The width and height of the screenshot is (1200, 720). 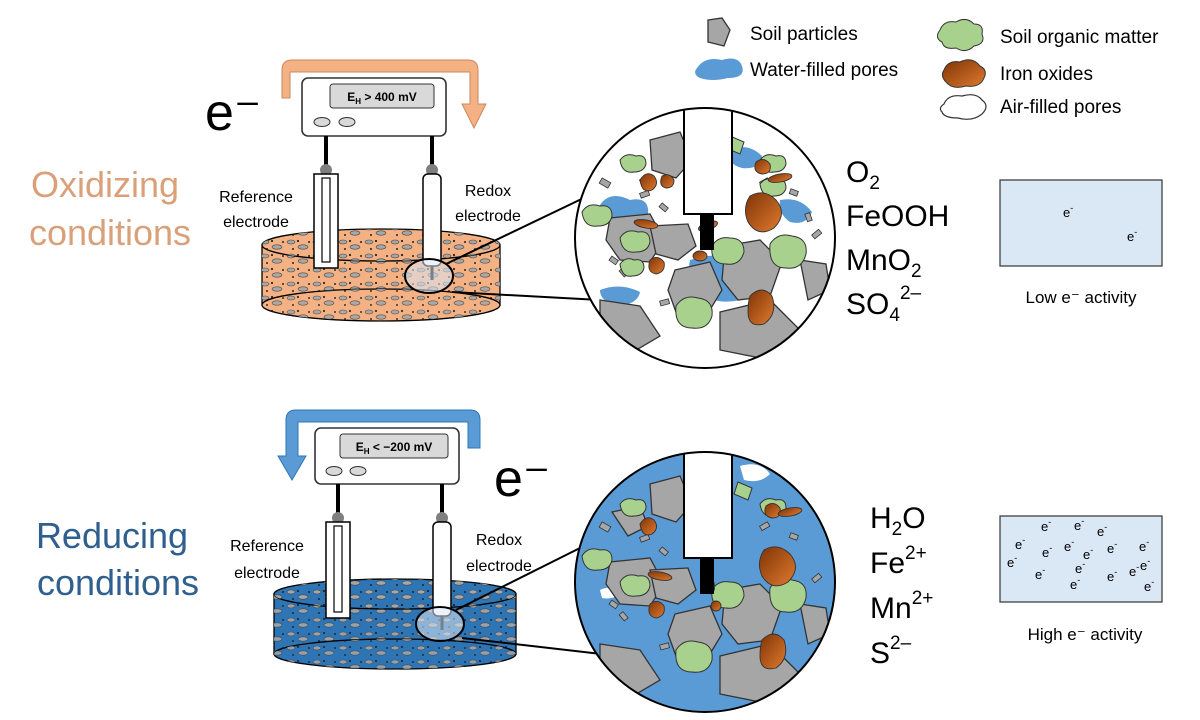 What do you see at coordinates (884, 304) in the screenshot?
I see `oxidizing-species-so4: SO42–` at bounding box center [884, 304].